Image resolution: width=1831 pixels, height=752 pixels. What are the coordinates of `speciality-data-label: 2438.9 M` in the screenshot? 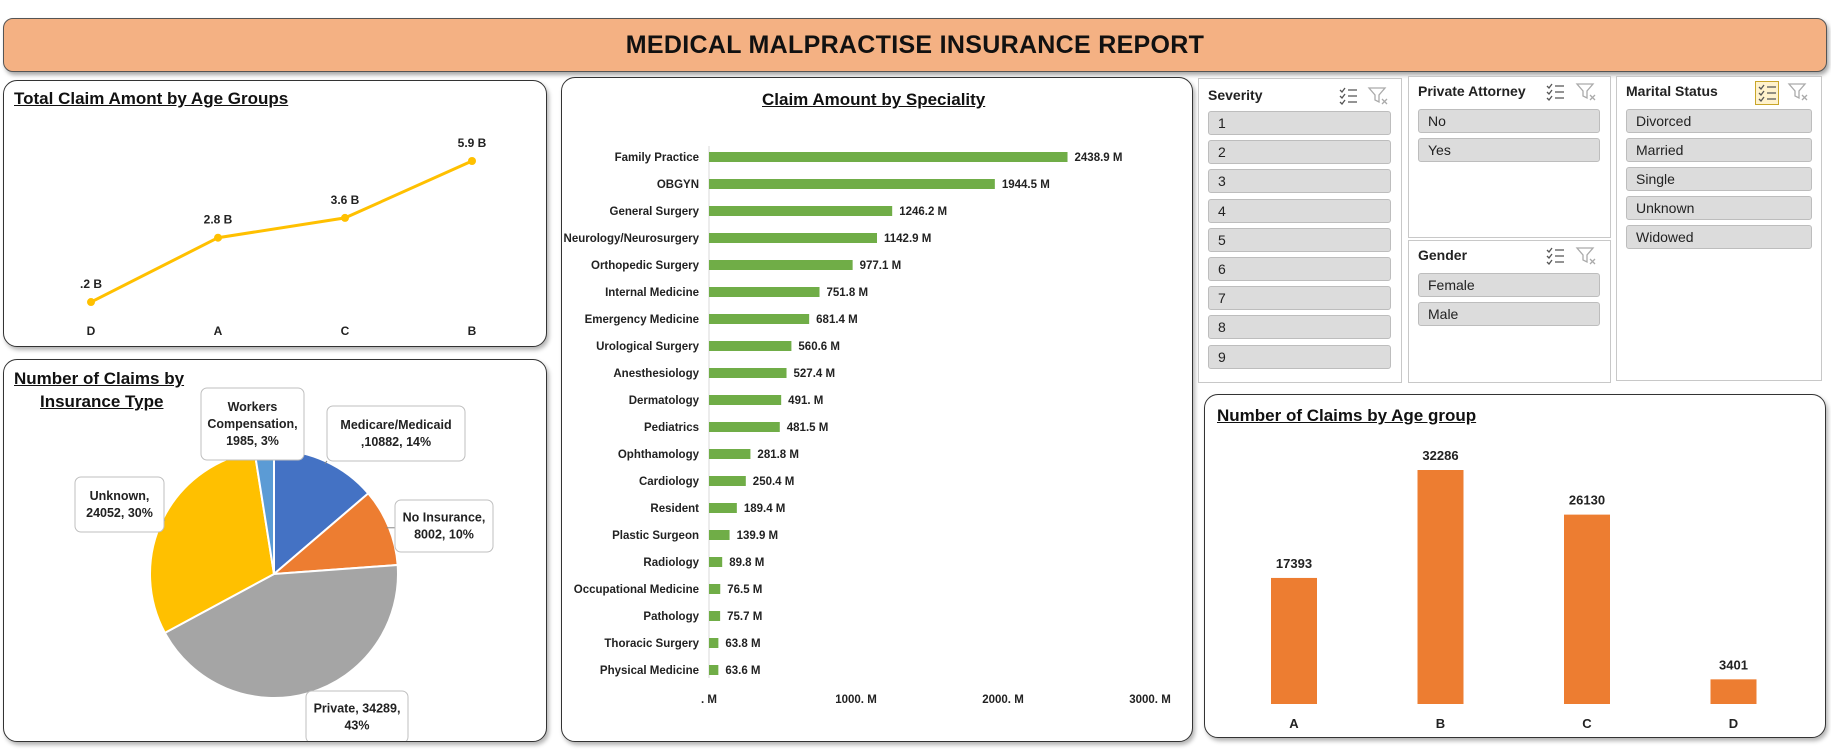 It's located at (1099, 158).